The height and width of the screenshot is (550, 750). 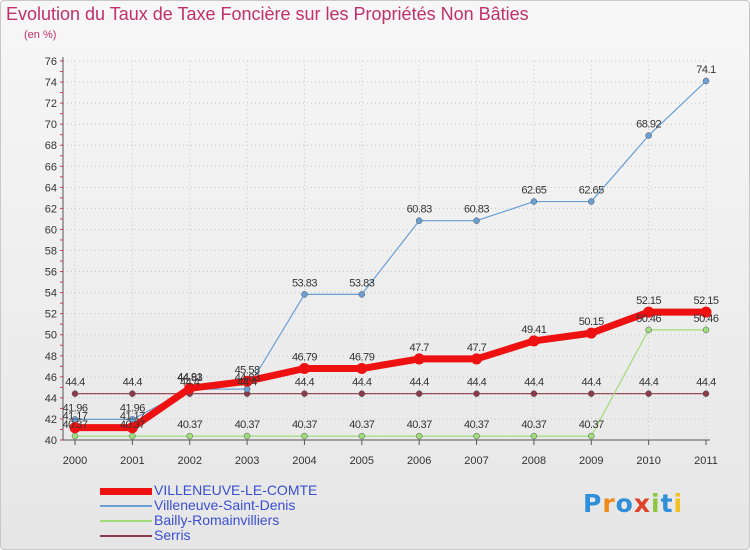 What do you see at coordinates (51, 441) in the screenshot?
I see `y-tick-label: 40` at bounding box center [51, 441].